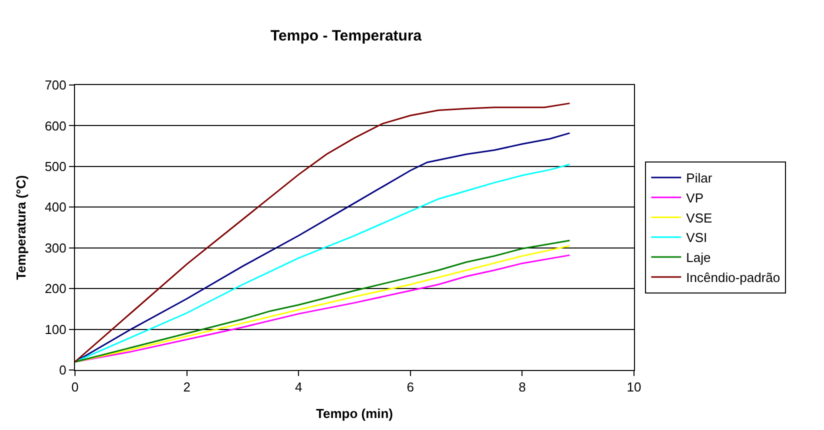 Image resolution: width=824 pixels, height=430 pixels. Describe the element at coordinates (21, 227) in the screenshot. I see `y-axis-title: Temperatura (°C)` at that location.